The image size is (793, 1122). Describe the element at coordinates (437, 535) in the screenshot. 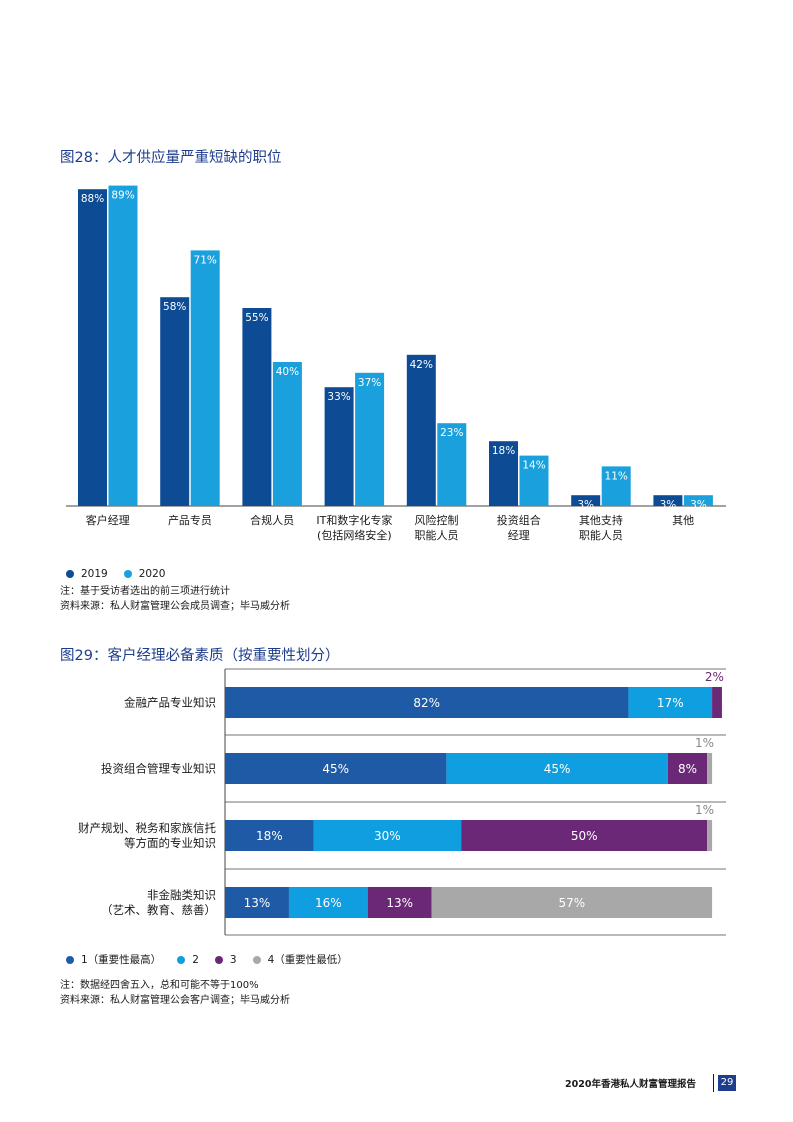

I see `category-label-4-1: 职能人员` at that location.